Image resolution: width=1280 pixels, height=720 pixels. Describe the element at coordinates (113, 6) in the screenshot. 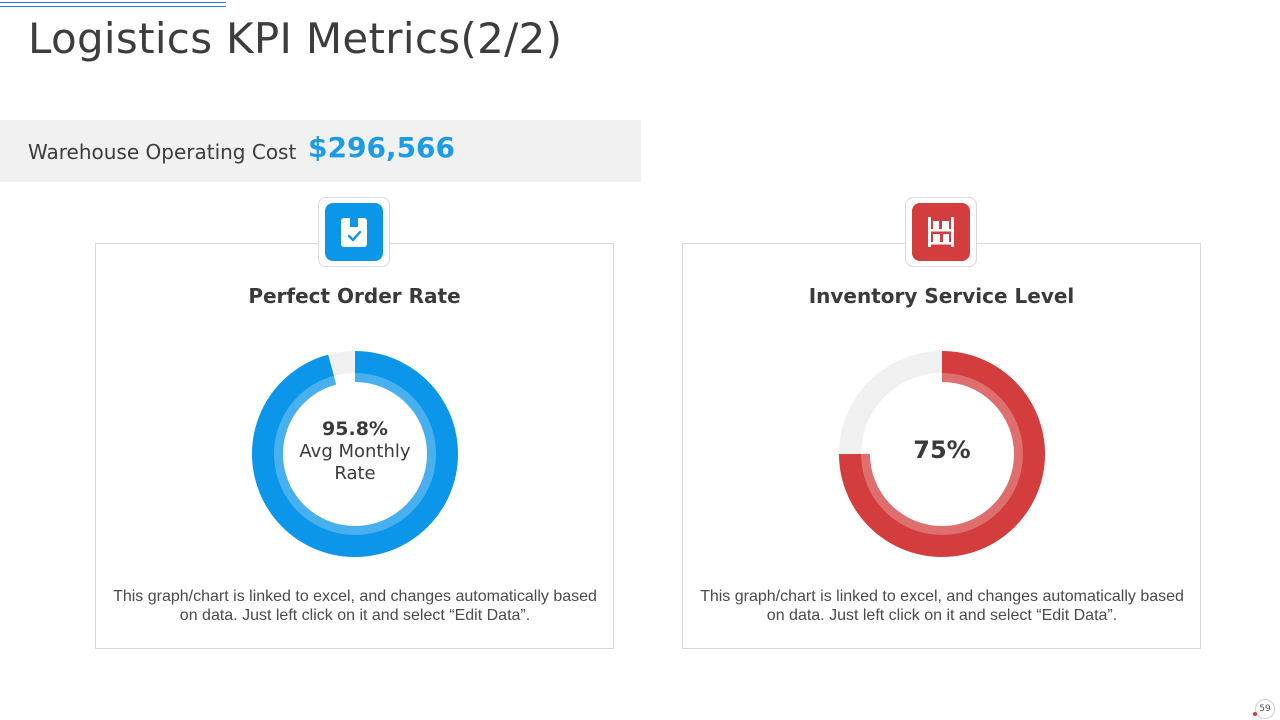

I see `header-rule-bottom` at that location.